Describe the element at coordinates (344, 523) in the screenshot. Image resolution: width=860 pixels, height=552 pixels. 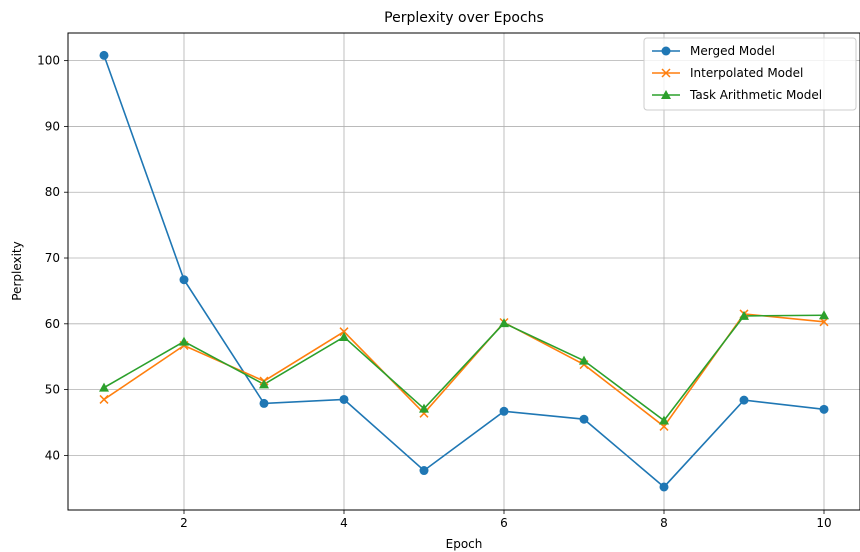
I see `x-tick-label: 4` at that location.